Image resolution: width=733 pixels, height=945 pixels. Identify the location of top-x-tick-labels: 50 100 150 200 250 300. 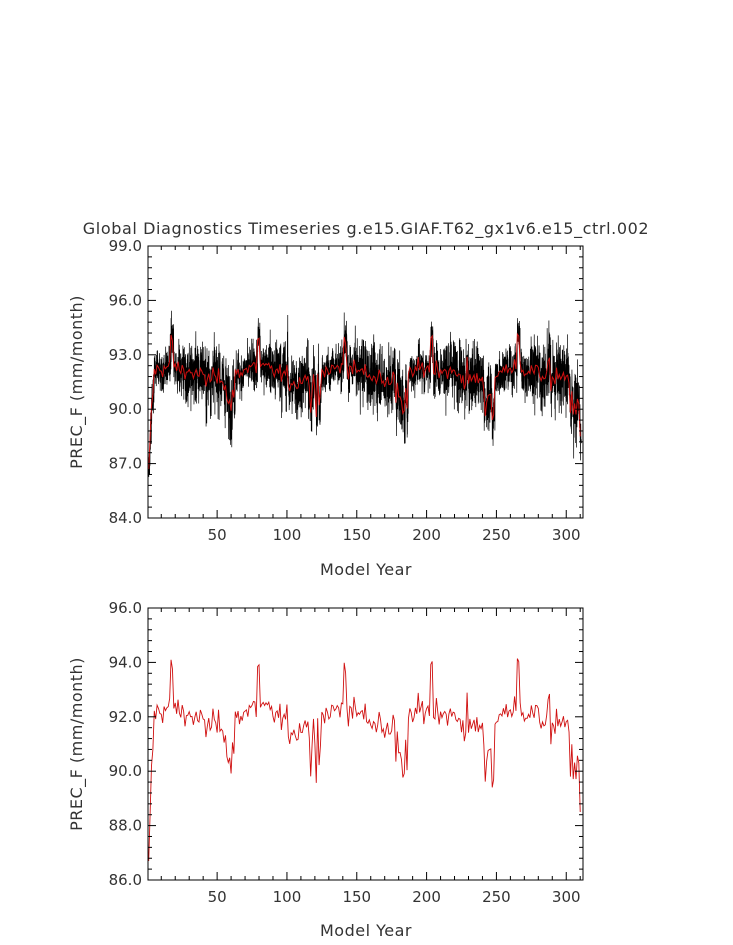
(394, 535).